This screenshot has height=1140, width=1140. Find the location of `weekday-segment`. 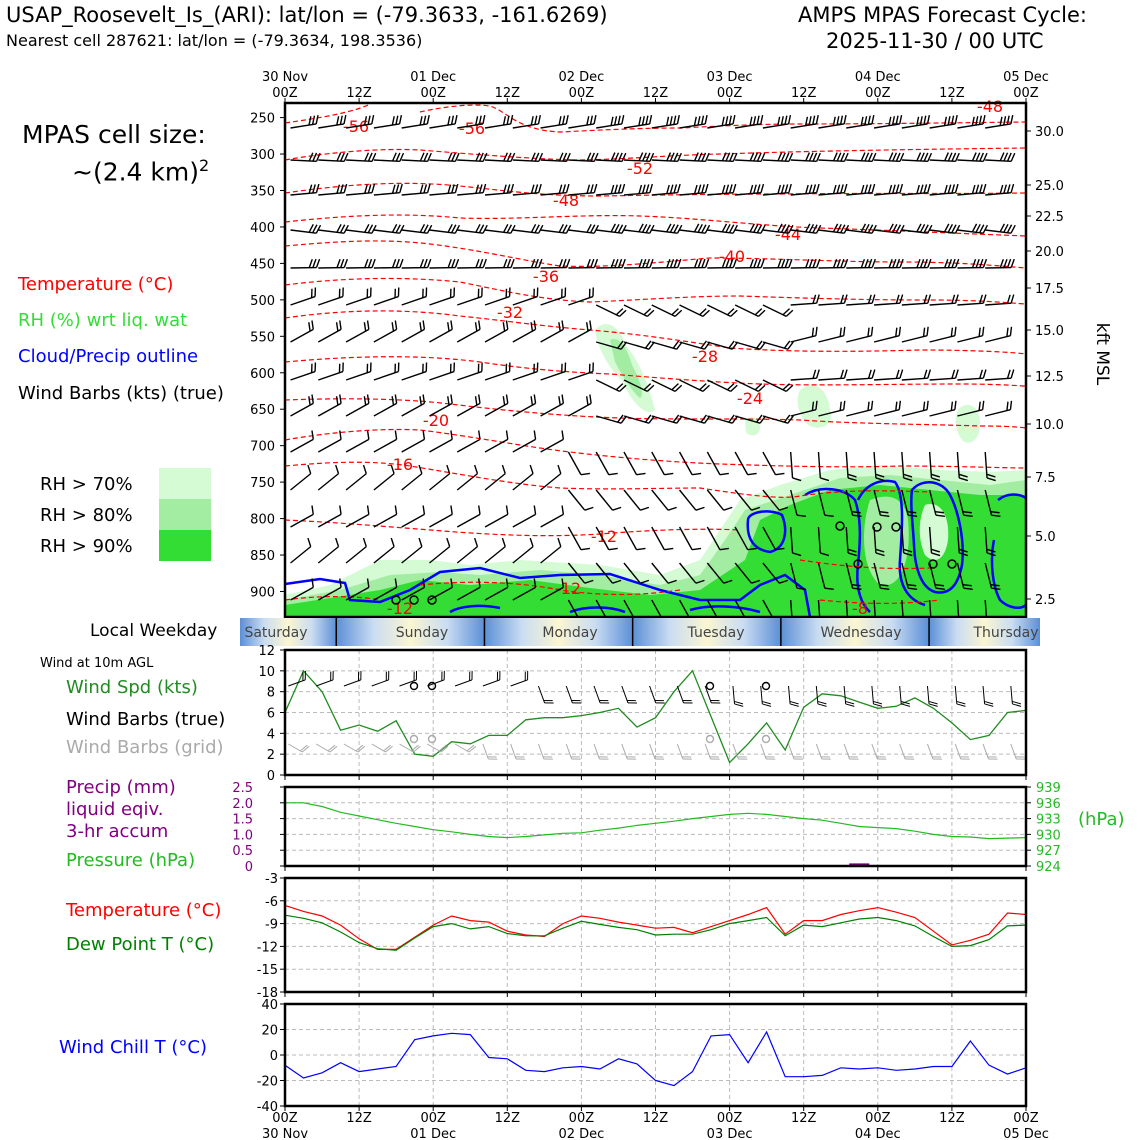

weekday-segment is located at coordinates (410, 632).